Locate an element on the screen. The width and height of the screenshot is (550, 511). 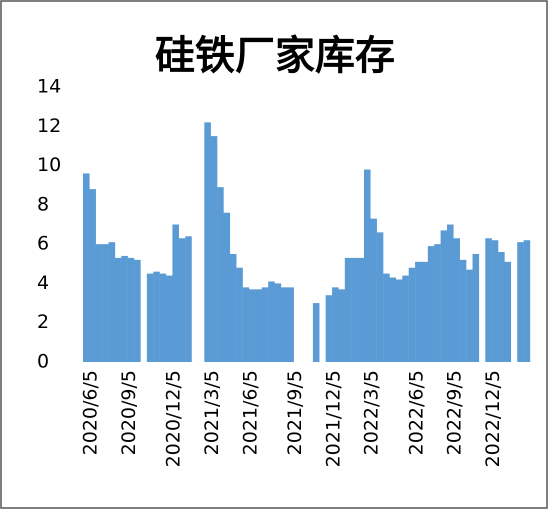
x-tick-label: 2020/12/5 is located at coordinates (174, 418).